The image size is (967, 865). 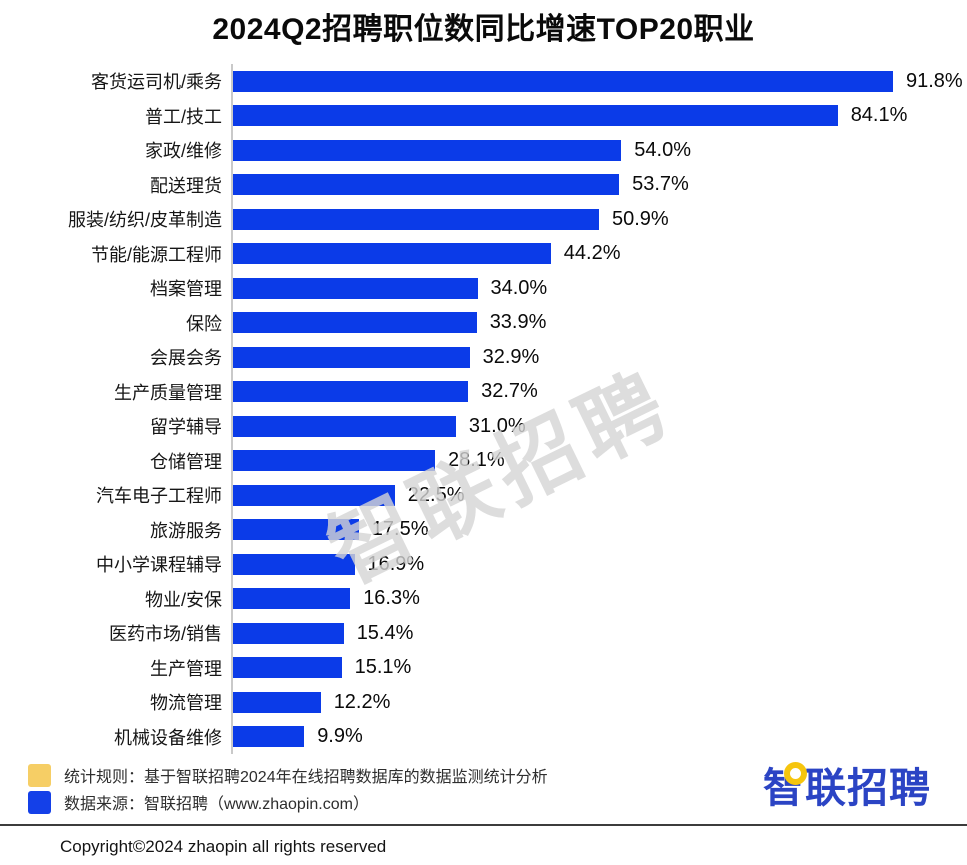 I want to click on bar-track: 12.2%, so click(x=599, y=702).